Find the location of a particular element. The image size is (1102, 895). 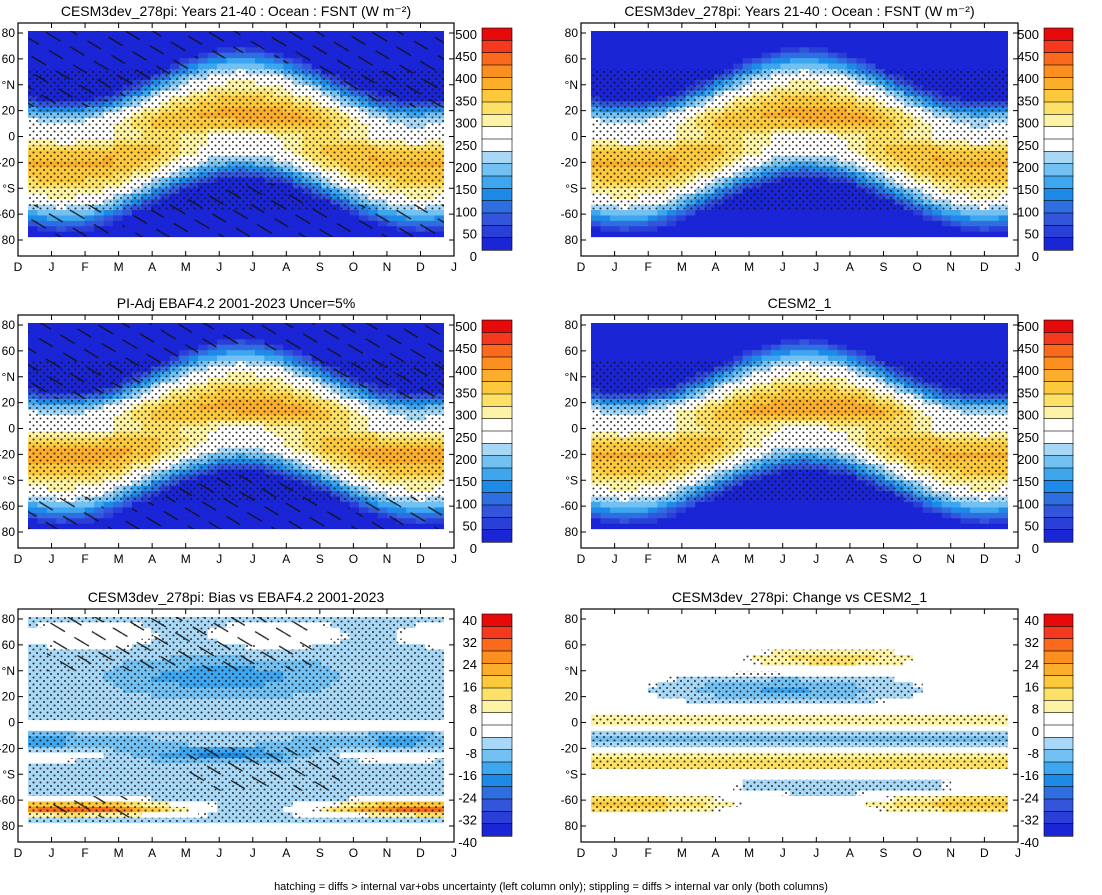

x-tick-label: D is located at coordinates (18, 267).